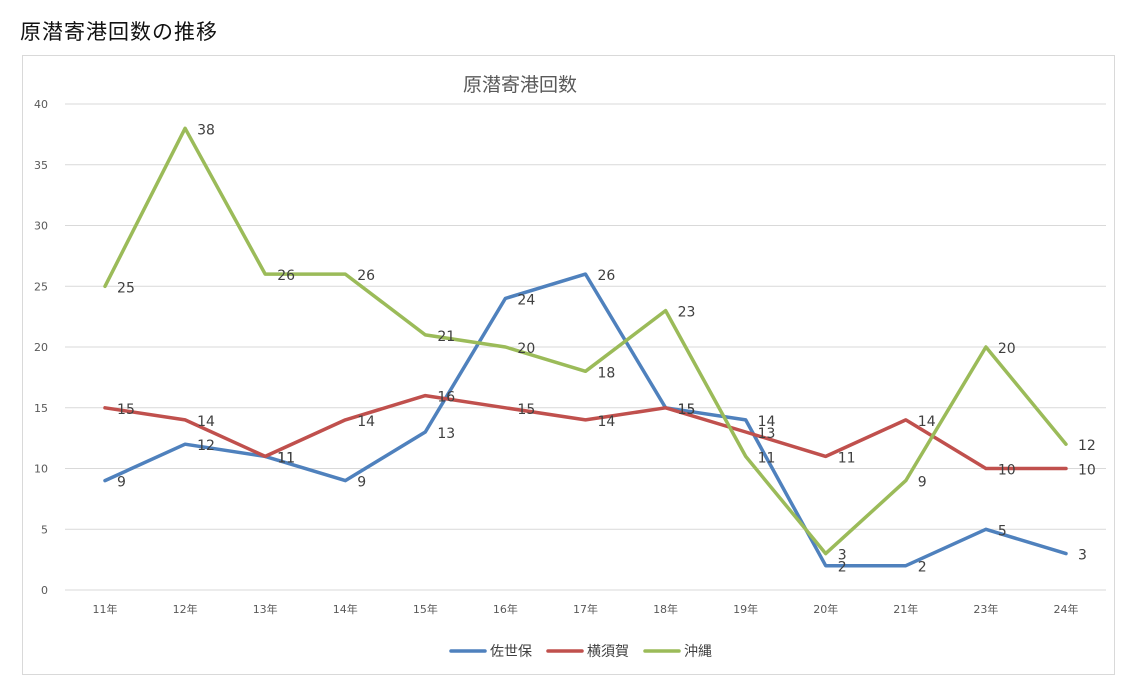 This screenshot has height=693, width=1135. I want to click on y-axis-tick-labels: 0 5 10 15 20 25 30 35 40, so click(41, 347).